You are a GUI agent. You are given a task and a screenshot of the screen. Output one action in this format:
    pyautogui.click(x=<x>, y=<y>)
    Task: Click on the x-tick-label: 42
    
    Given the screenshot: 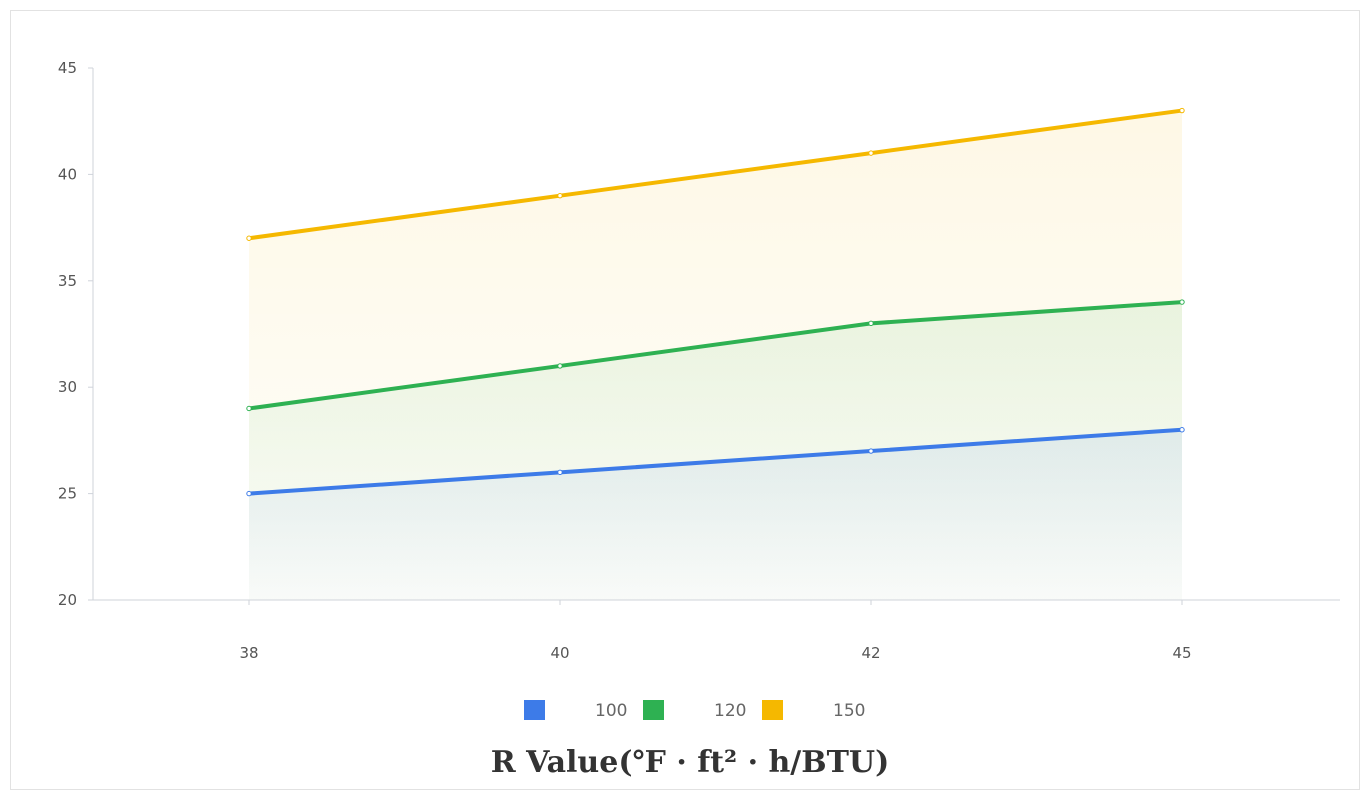 What is the action you would take?
    pyautogui.click(x=870, y=653)
    